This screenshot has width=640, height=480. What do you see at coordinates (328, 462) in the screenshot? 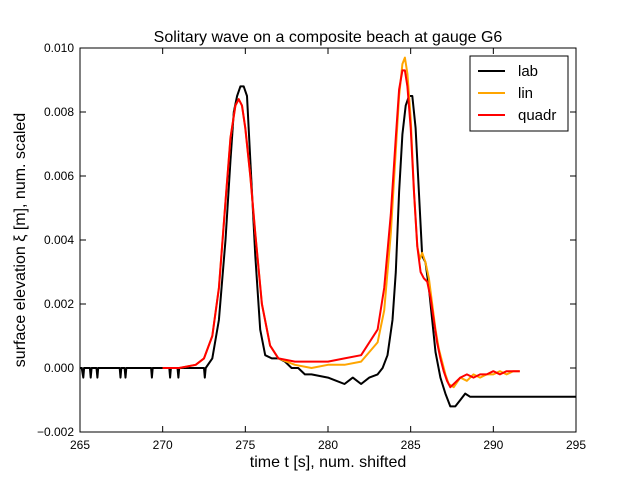
I see `x-axis-label: time t [s], num. shifted` at bounding box center [328, 462].